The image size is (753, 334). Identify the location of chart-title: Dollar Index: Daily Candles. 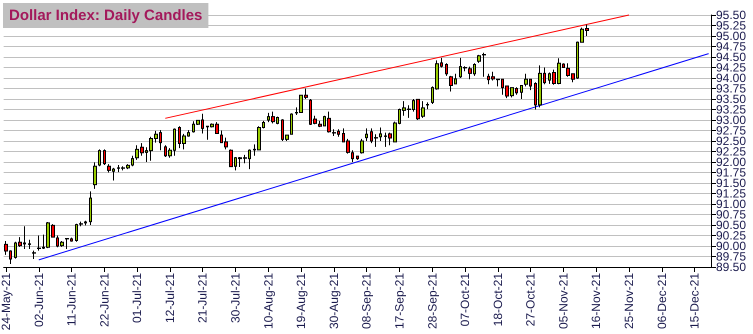
(105, 15).